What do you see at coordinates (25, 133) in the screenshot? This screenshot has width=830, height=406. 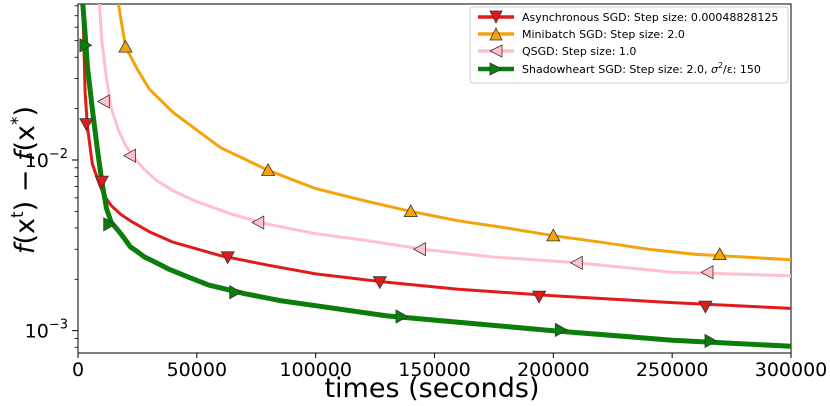 I see `y-label-x2: x` at bounding box center [25, 133].